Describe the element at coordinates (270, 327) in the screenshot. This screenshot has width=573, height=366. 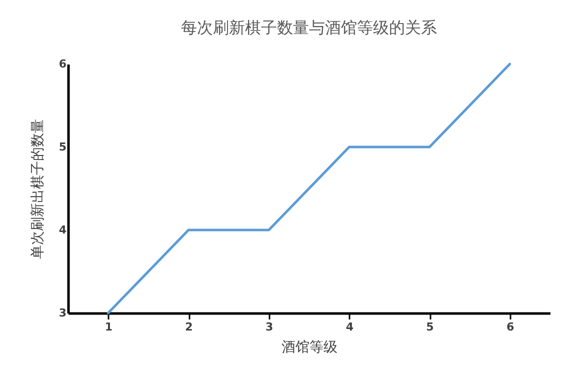
I see `x-tick-label: 3` at that location.